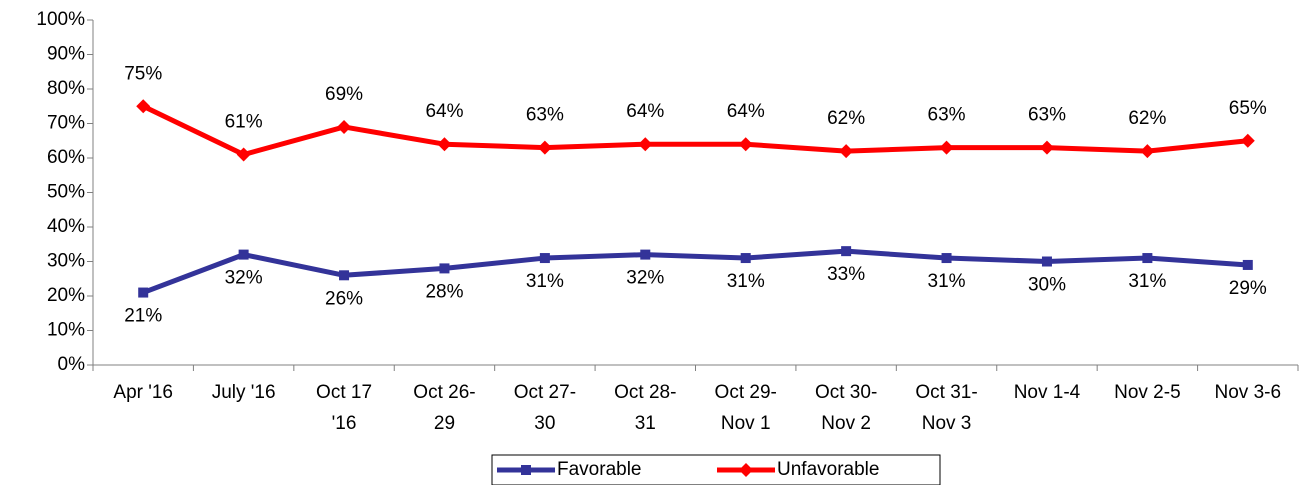  What do you see at coordinates (60, 19) in the screenshot?
I see `y-tick-label: 100%` at bounding box center [60, 19].